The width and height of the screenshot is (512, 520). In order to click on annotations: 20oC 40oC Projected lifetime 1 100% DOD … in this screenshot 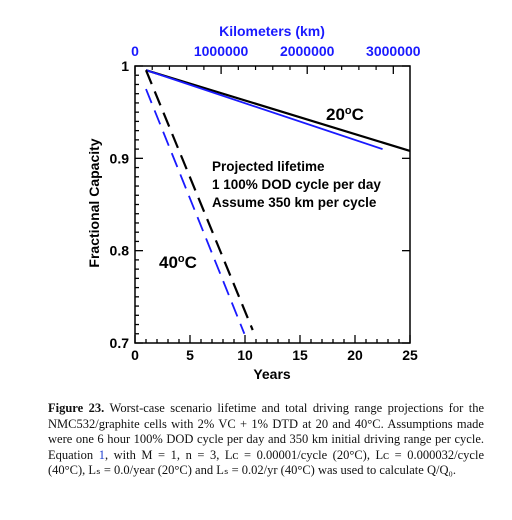, I will do `click(270, 188)`.